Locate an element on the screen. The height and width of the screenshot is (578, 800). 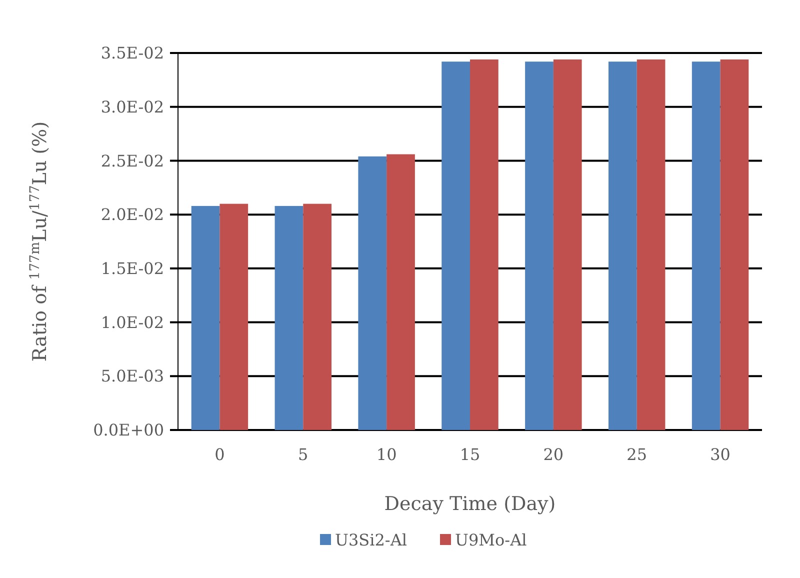
y-tick-label: 5.0E-03 is located at coordinates (132, 376).